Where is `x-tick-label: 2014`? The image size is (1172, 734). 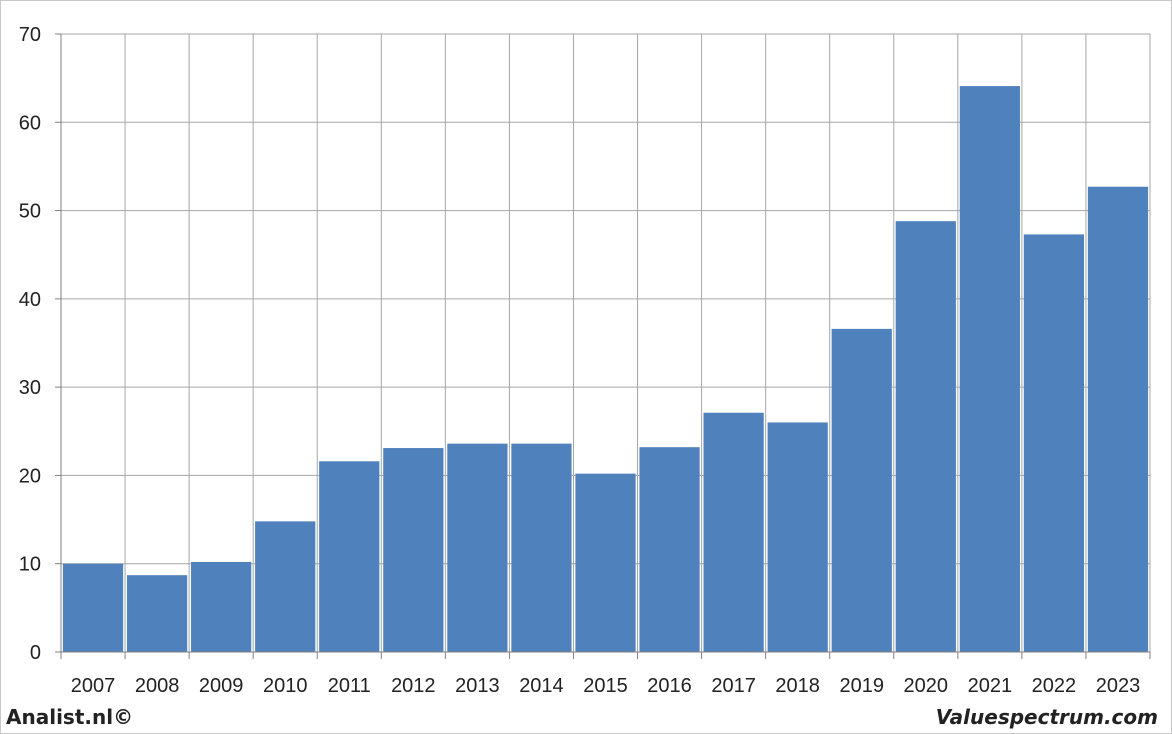
x-tick-label: 2014 is located at coordinates (541, 686).